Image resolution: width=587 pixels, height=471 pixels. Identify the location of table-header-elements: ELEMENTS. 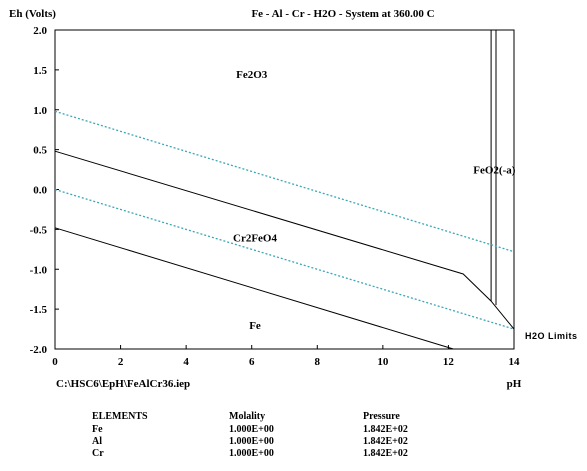
(120, 416).